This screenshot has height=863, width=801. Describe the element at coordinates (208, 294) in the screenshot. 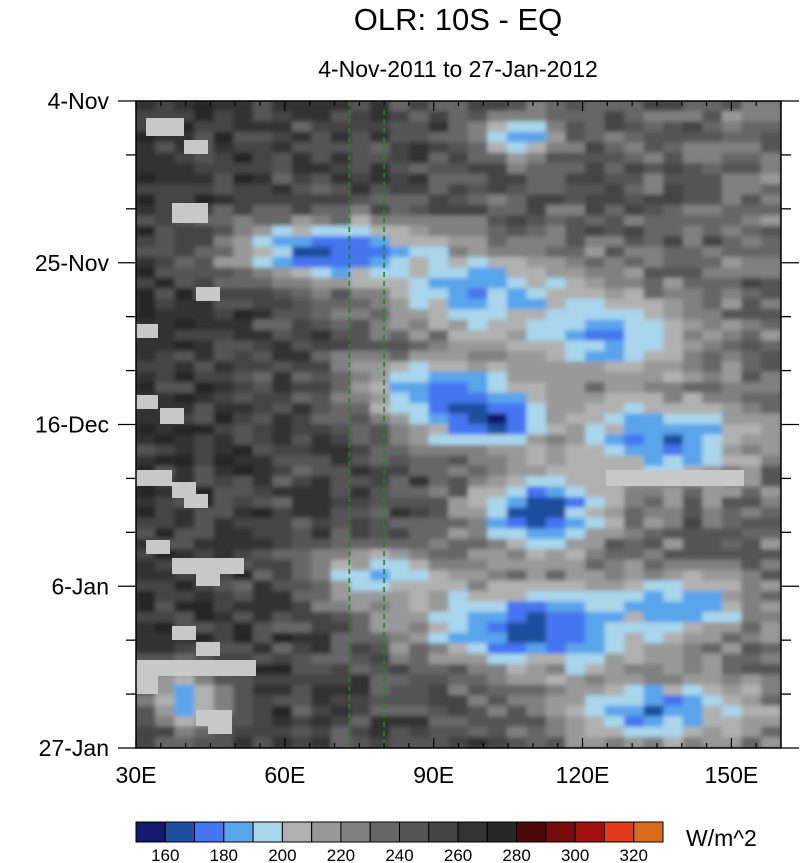

I see `missing-data-patch` at that location.